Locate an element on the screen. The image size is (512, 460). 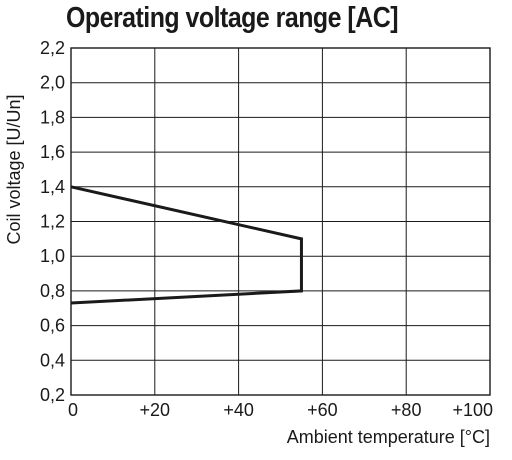
y-tick-label-8: 1,8 is located at coordinates (52, 117).